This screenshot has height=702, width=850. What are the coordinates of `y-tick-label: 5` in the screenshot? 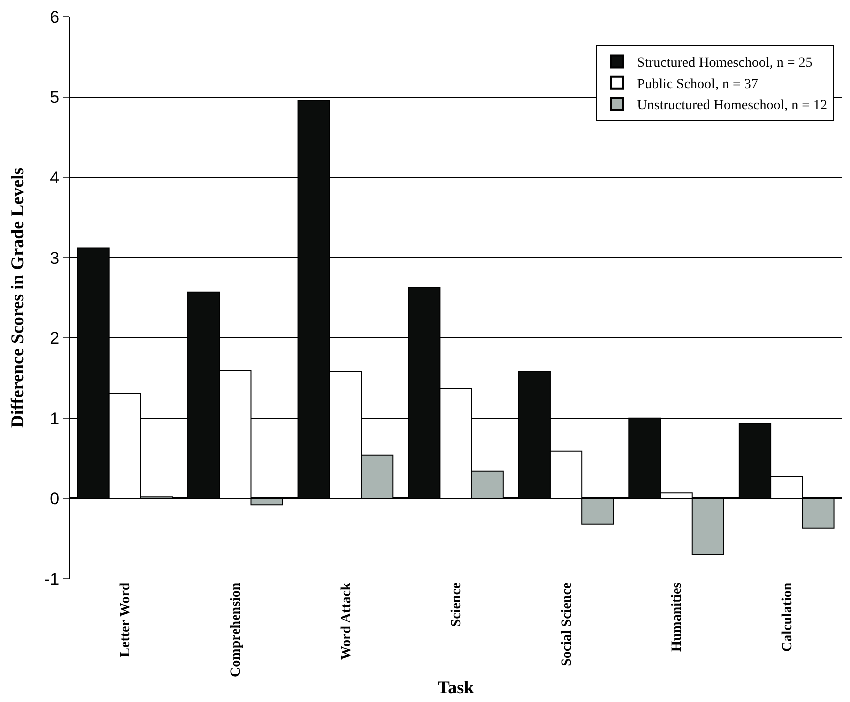 It's located at (55, 98).